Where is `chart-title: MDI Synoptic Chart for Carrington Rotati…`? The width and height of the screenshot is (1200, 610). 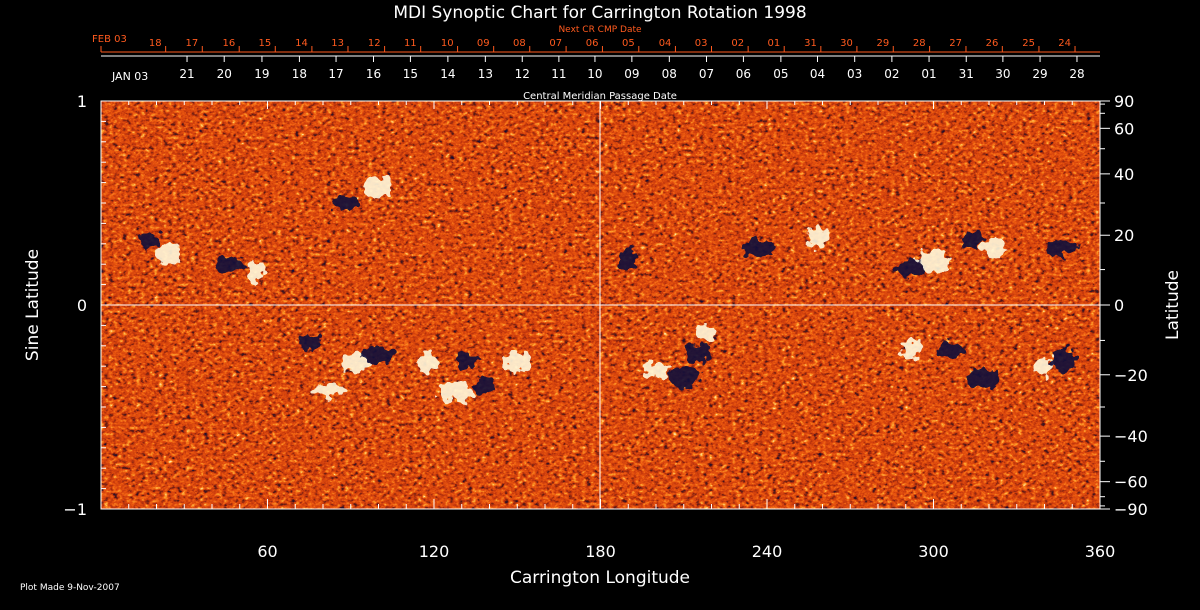 chart-title: MDI Synoptic Chart for Carrington Rotati… is located at coordinates (599, 13).